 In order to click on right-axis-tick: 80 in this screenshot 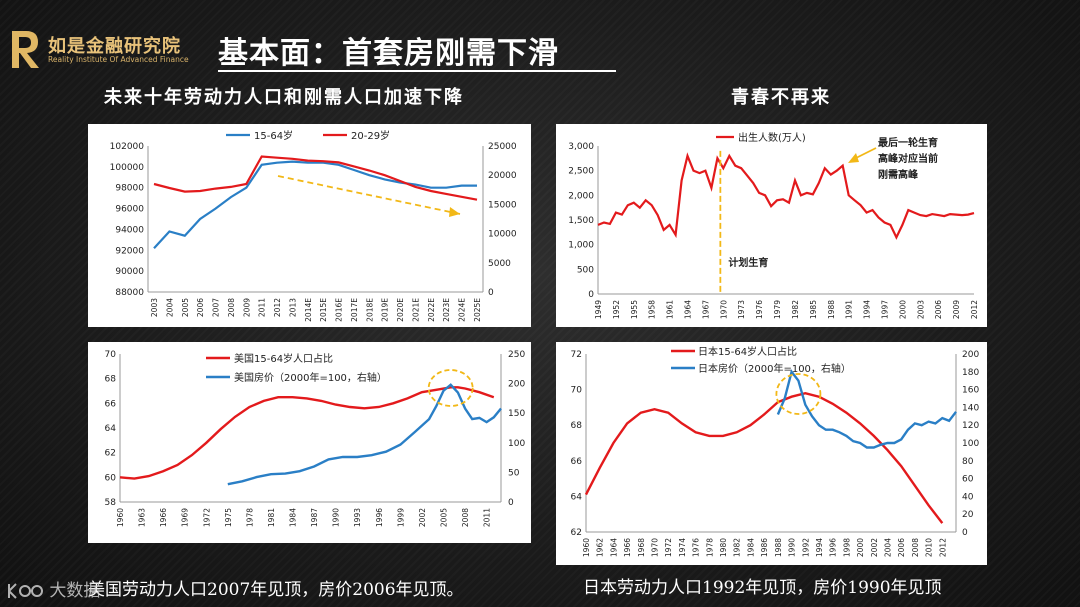, I will do `click(968, 462)`.